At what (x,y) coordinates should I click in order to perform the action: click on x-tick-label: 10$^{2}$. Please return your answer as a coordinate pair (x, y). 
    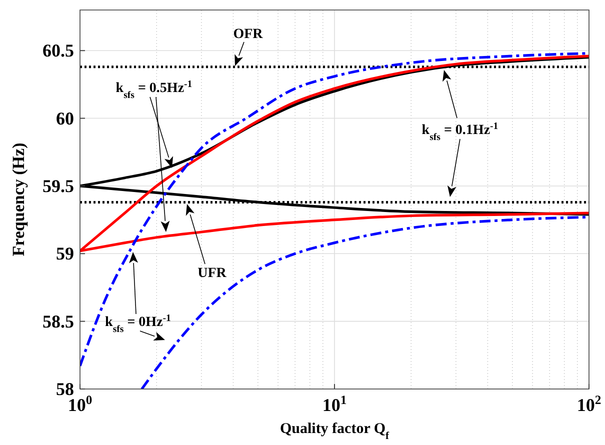
    Looking at the image, I should click on (589, 404).